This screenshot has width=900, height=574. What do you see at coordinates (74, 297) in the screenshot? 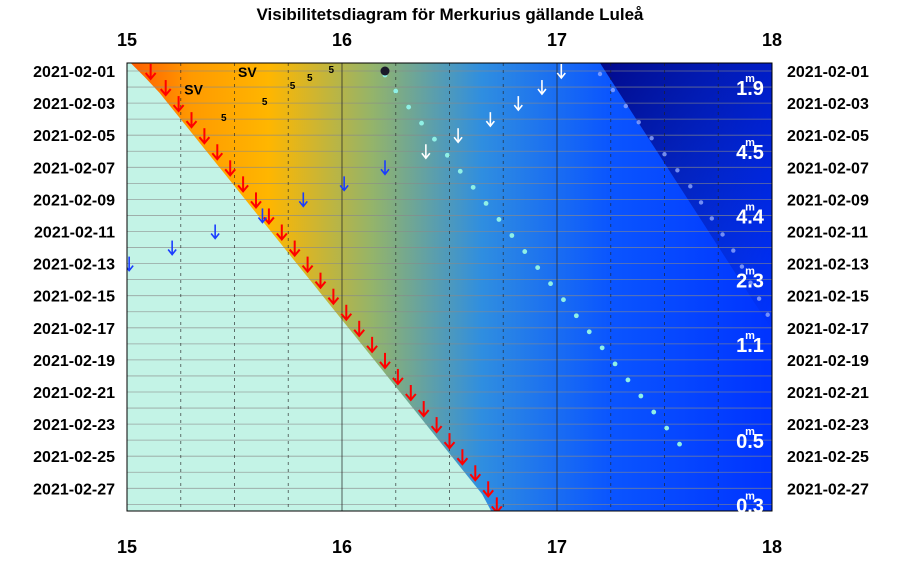
I see `left-date-label: 2021-02-15` at bounding box center [74, 297].